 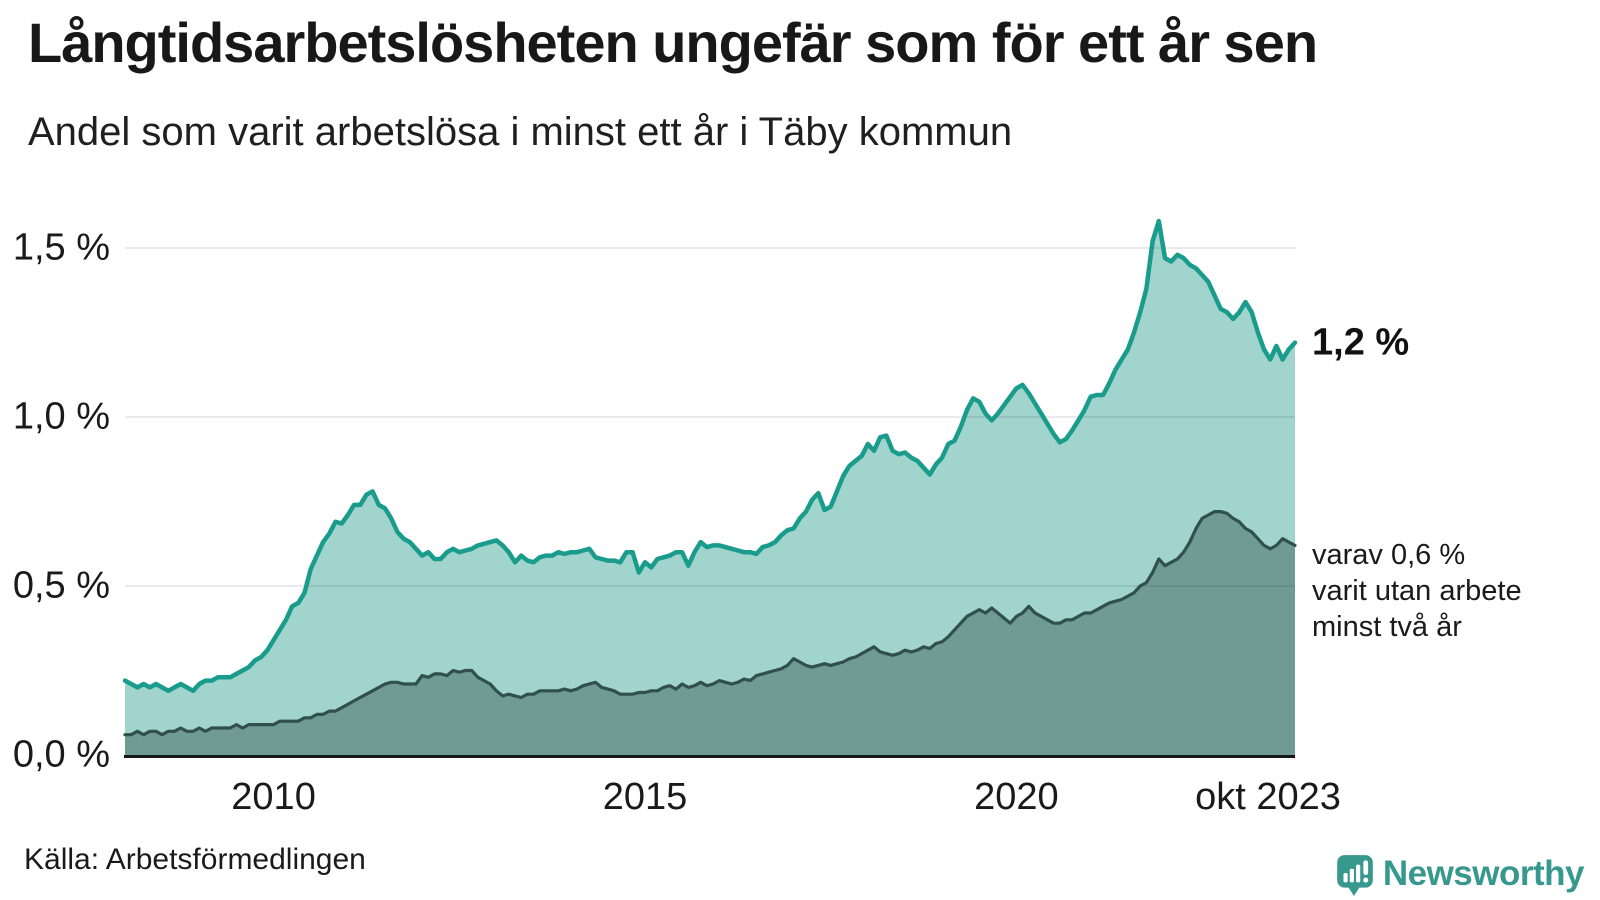 I want to click on brand-logo: Newsworthy, so click(x=1461, y=874).